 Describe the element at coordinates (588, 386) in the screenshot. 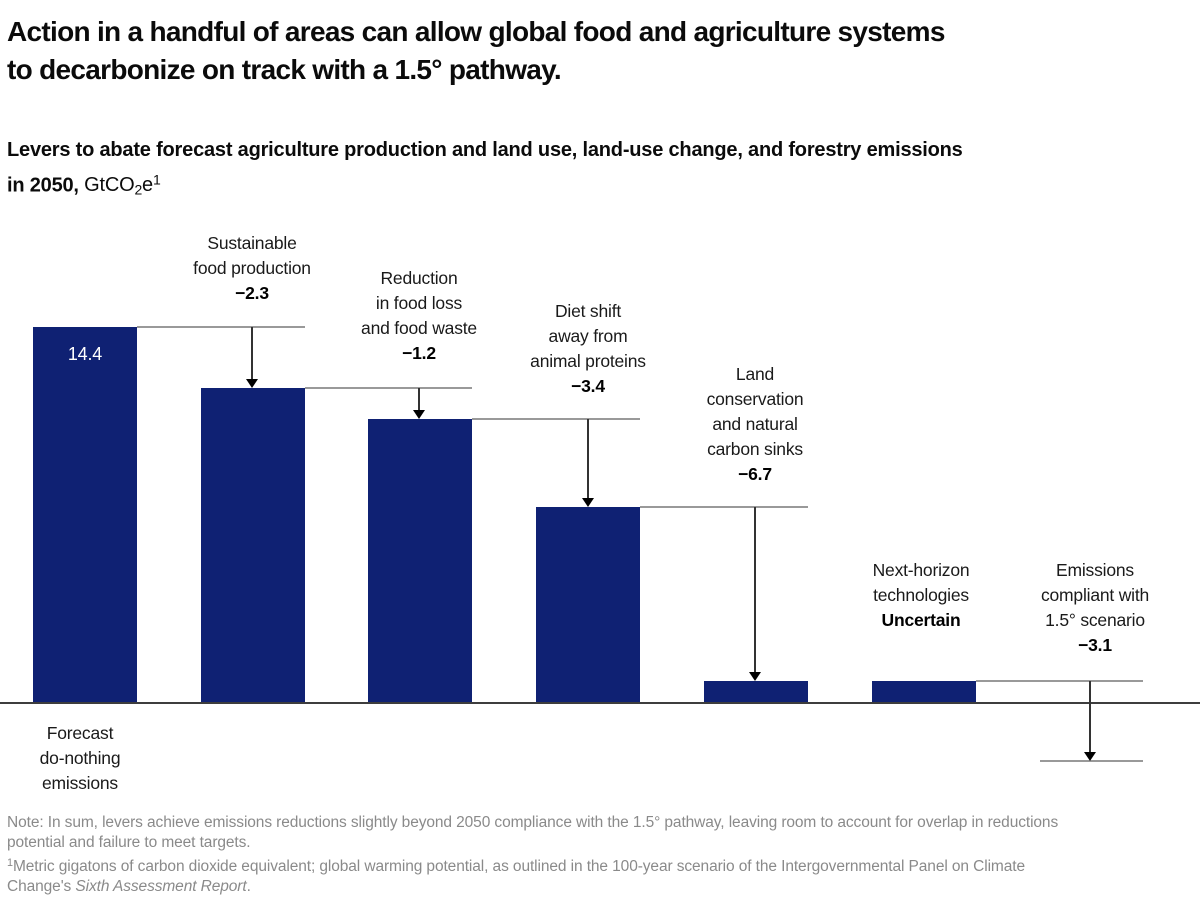

I see `annotation-value: −3.4` at that location.